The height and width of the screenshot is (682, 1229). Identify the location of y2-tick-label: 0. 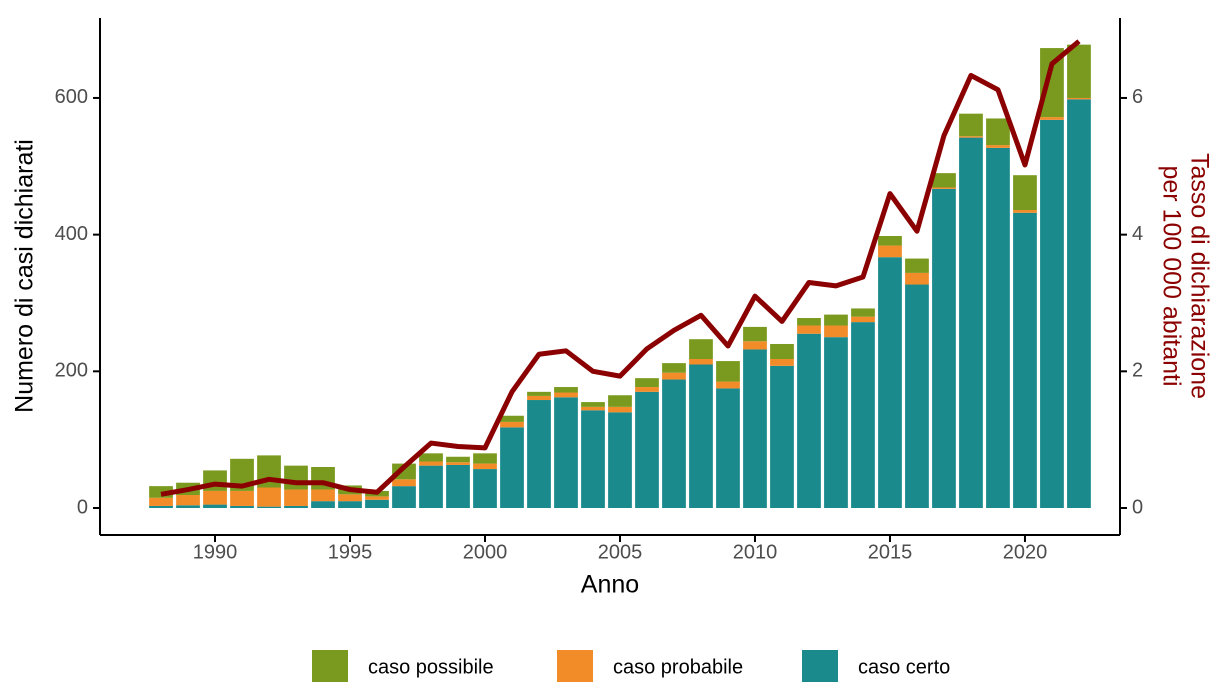
(1137, 507).